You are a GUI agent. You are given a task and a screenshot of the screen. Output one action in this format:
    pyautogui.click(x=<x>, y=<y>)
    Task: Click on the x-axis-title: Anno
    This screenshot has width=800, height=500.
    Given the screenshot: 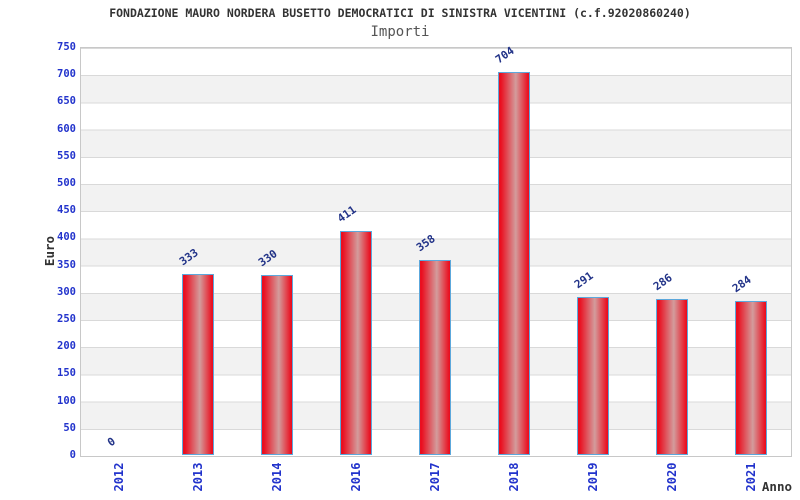 What is the action you would take?
    pyautogui.click(x=776, y=486)
    